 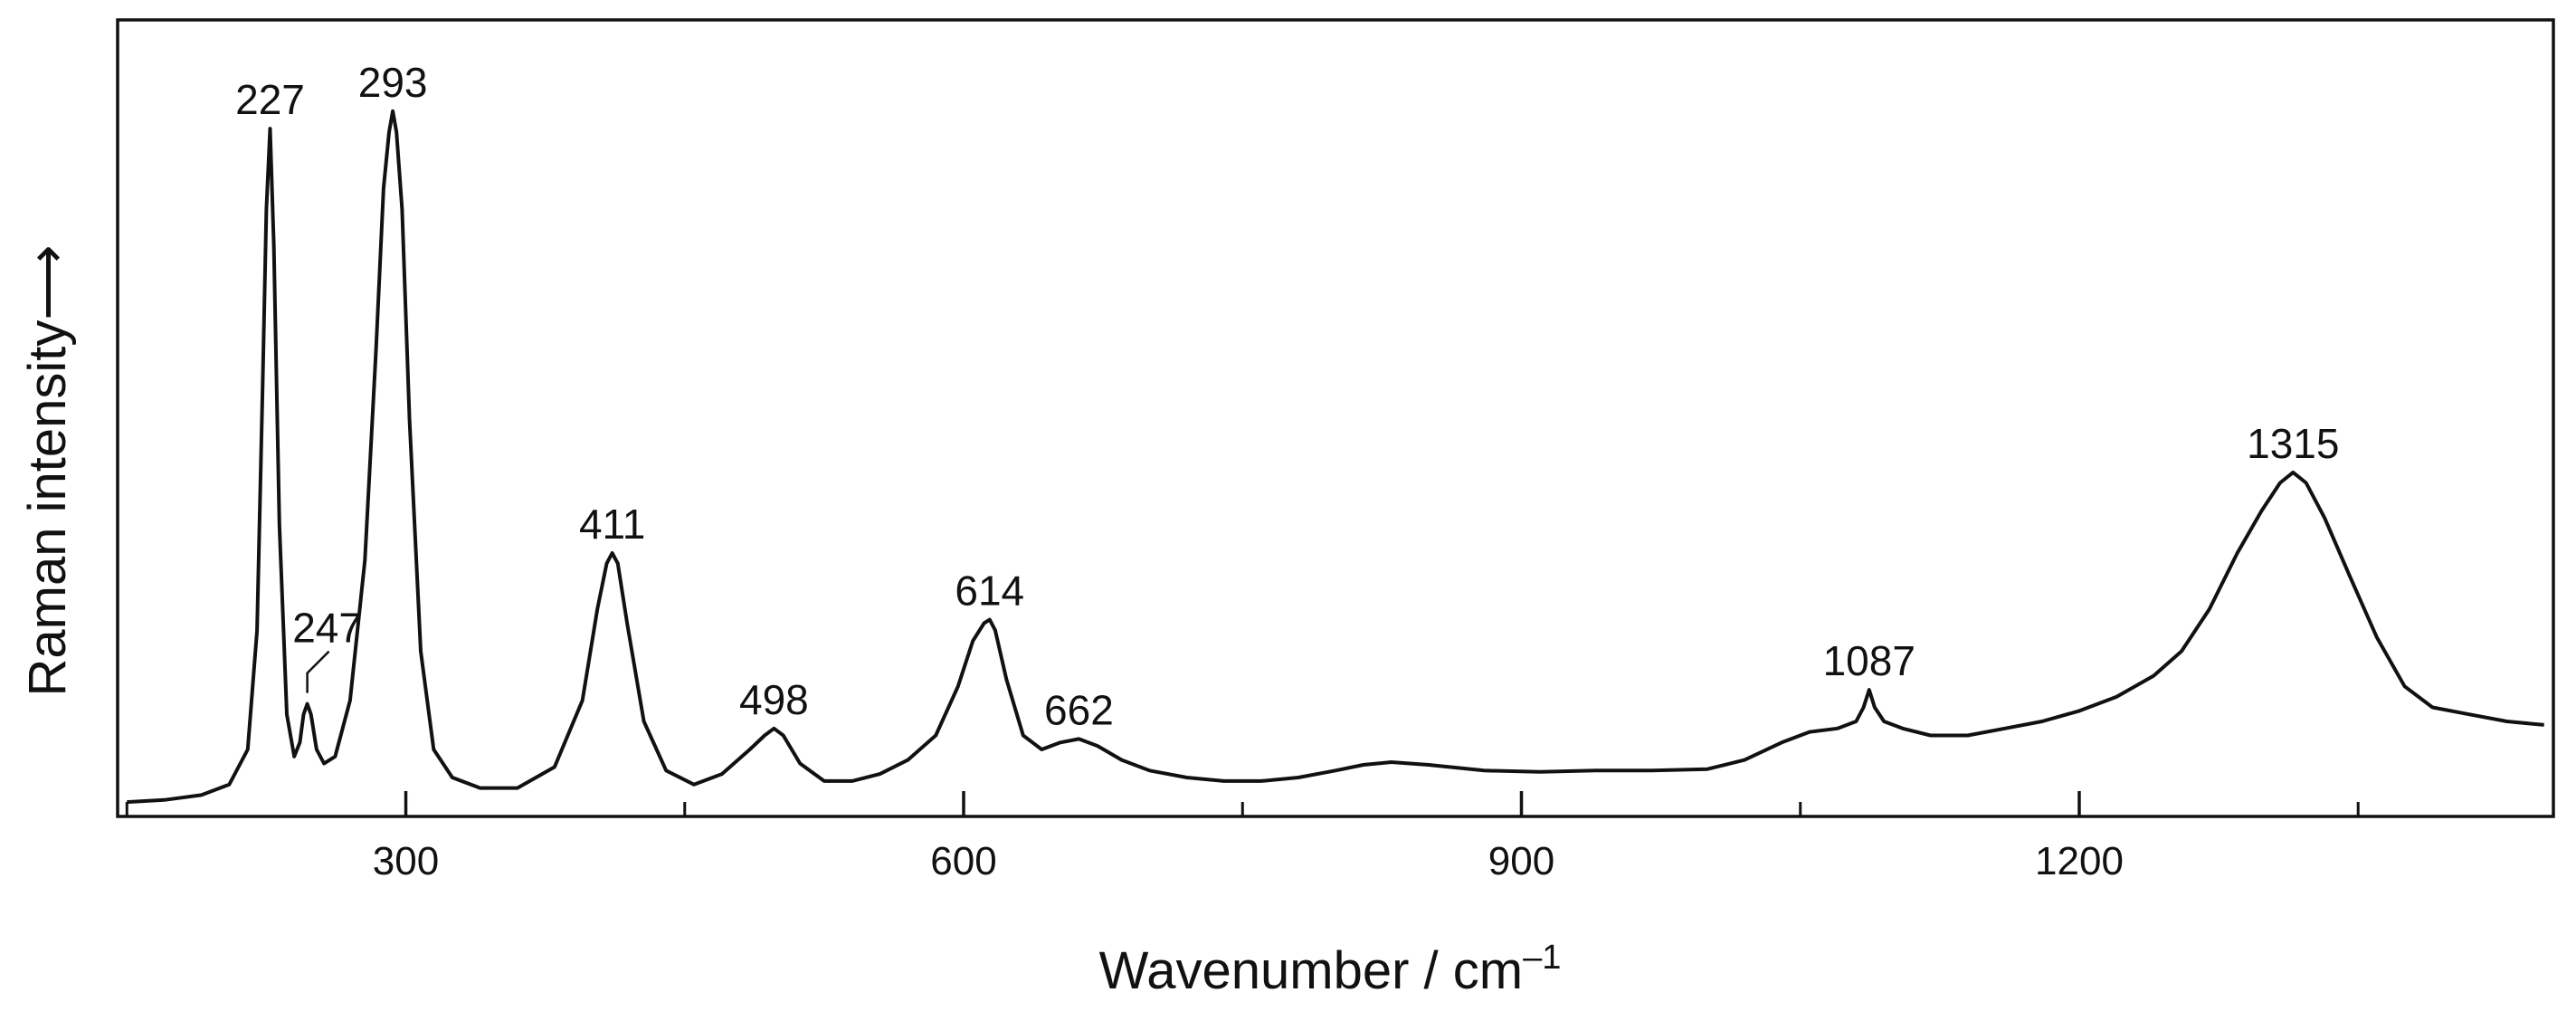 What do you see at coordinates (47, 282) in the screenshot?
I see `y-axis-arrow: ⟶` at bounding box center [47, 282].